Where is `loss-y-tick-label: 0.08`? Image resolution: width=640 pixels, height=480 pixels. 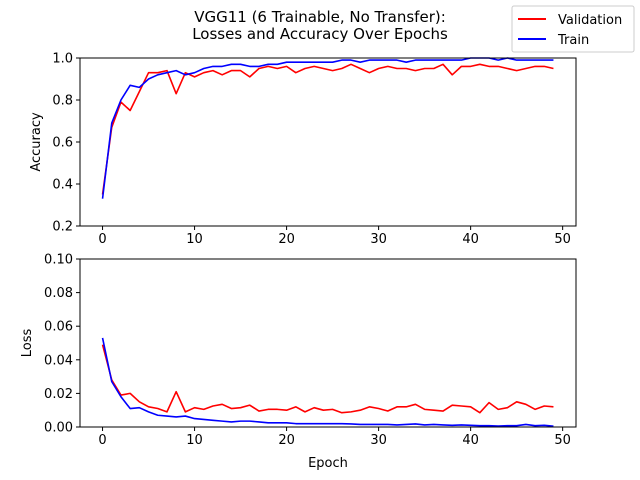 loss-y-tick-label: 0.08 is located at coordinates (58, 293).